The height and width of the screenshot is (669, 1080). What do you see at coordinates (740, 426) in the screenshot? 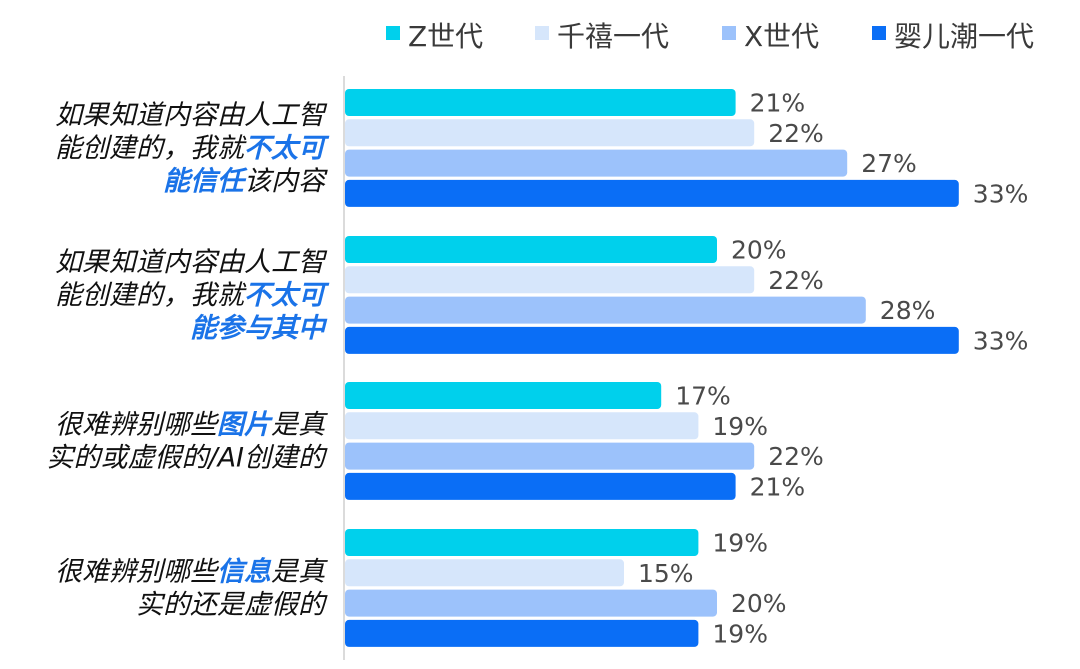
I see `value-label-2-1: 19%` at bounding box center [740, 426].